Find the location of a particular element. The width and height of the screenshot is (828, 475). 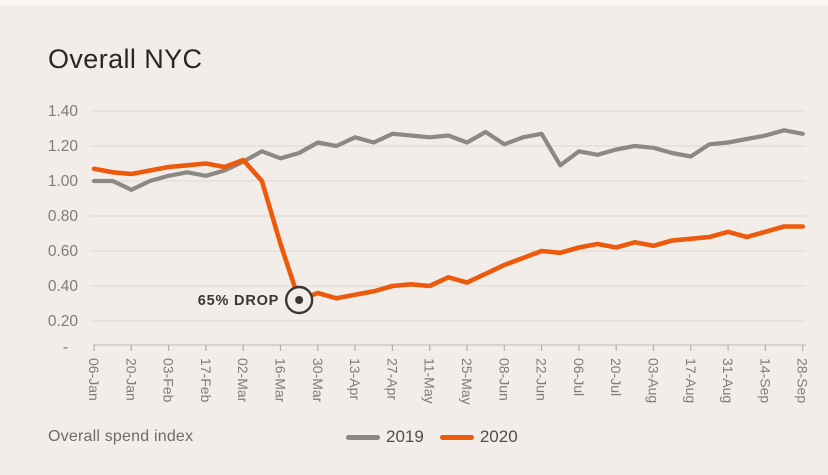

x-axis-tick-label: 31-Aug is located at coordinates (728, 380).